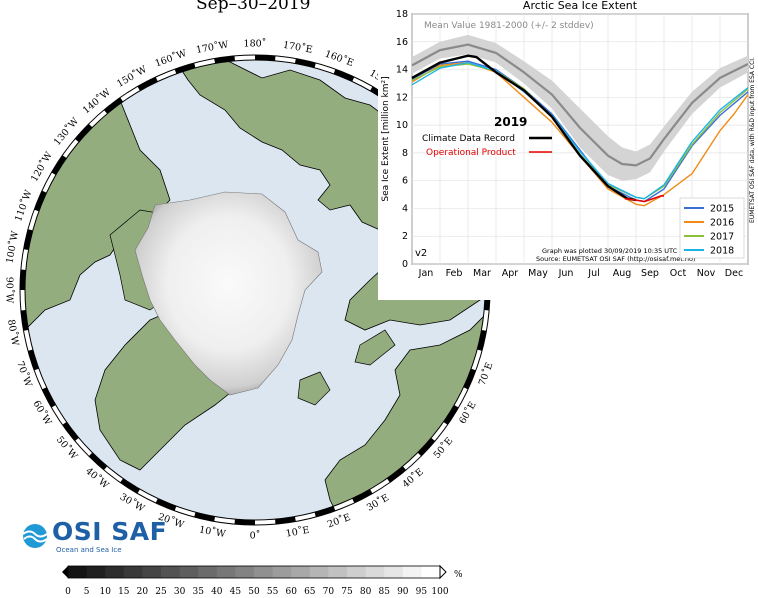 The image size is (758, 598). Describe the element at coordinates (161, 592) in the screenshot. I see `colorbar-tick-label: 25` at that location.